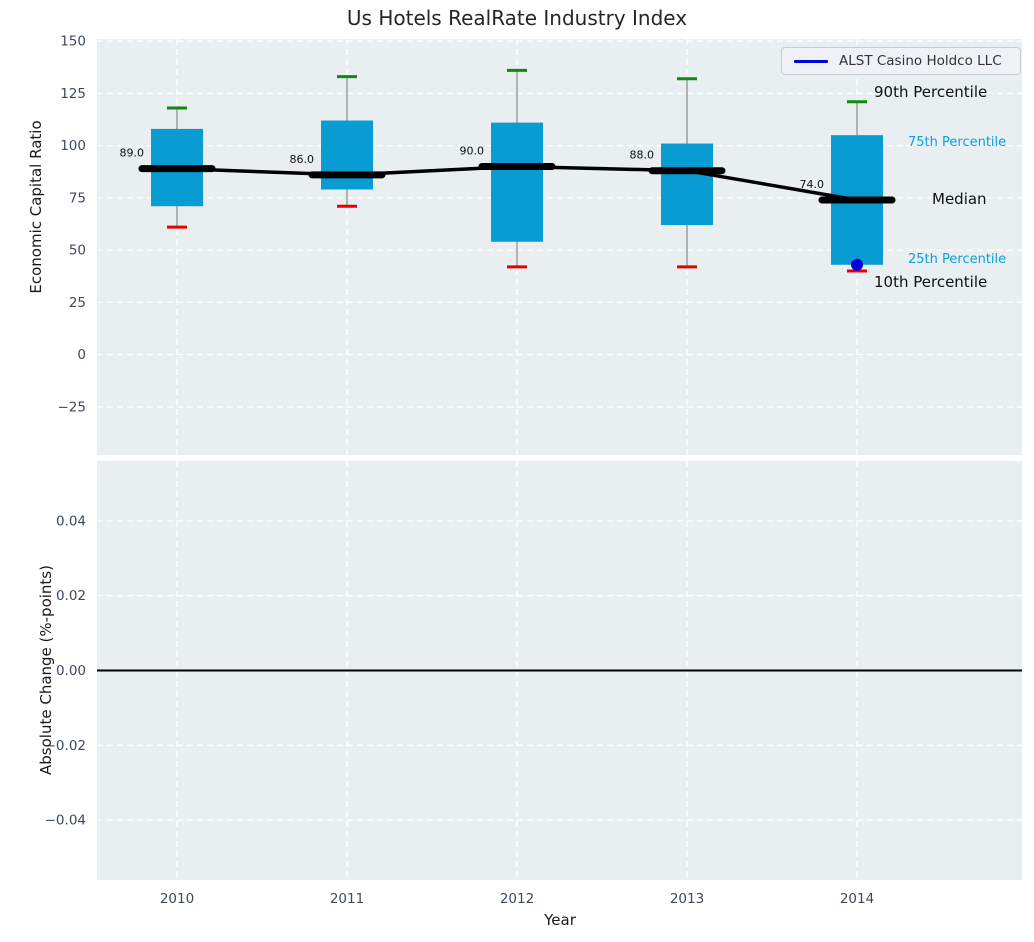 This screenshot has height=942, width=1034. Describe the element at coordinates (517, 899) in the screenshot. I see `xtick-year: 2012` at that location.